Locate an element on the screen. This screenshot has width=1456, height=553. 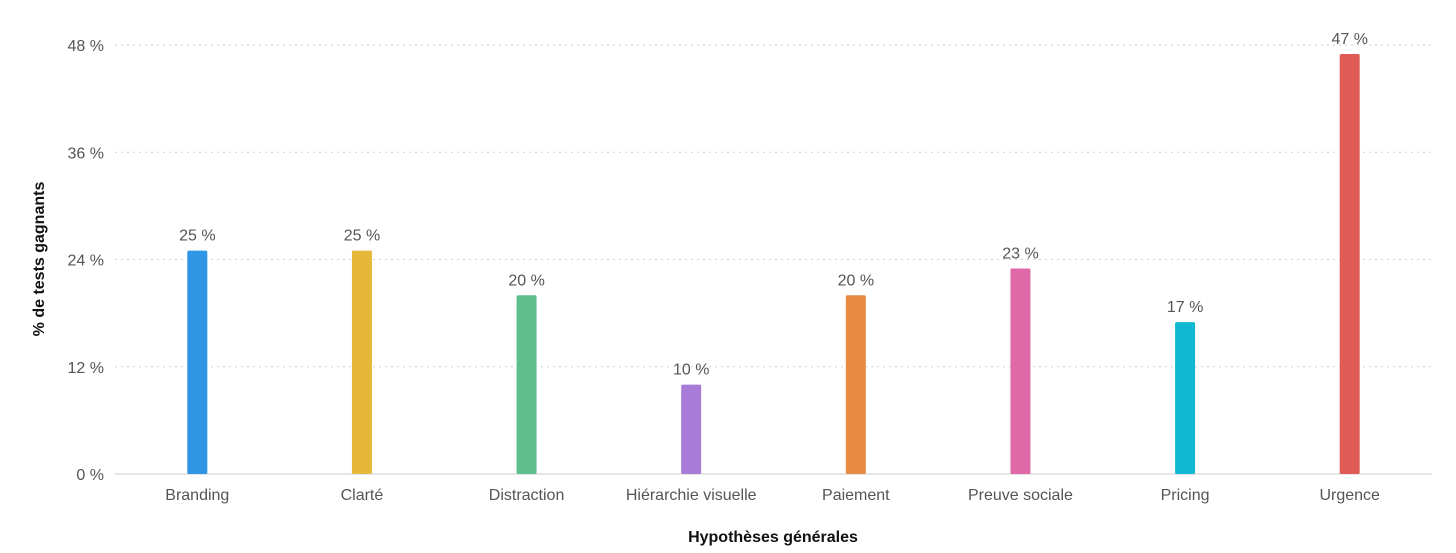
x-tick-label: Clarté is located at coordinates (362, 495).